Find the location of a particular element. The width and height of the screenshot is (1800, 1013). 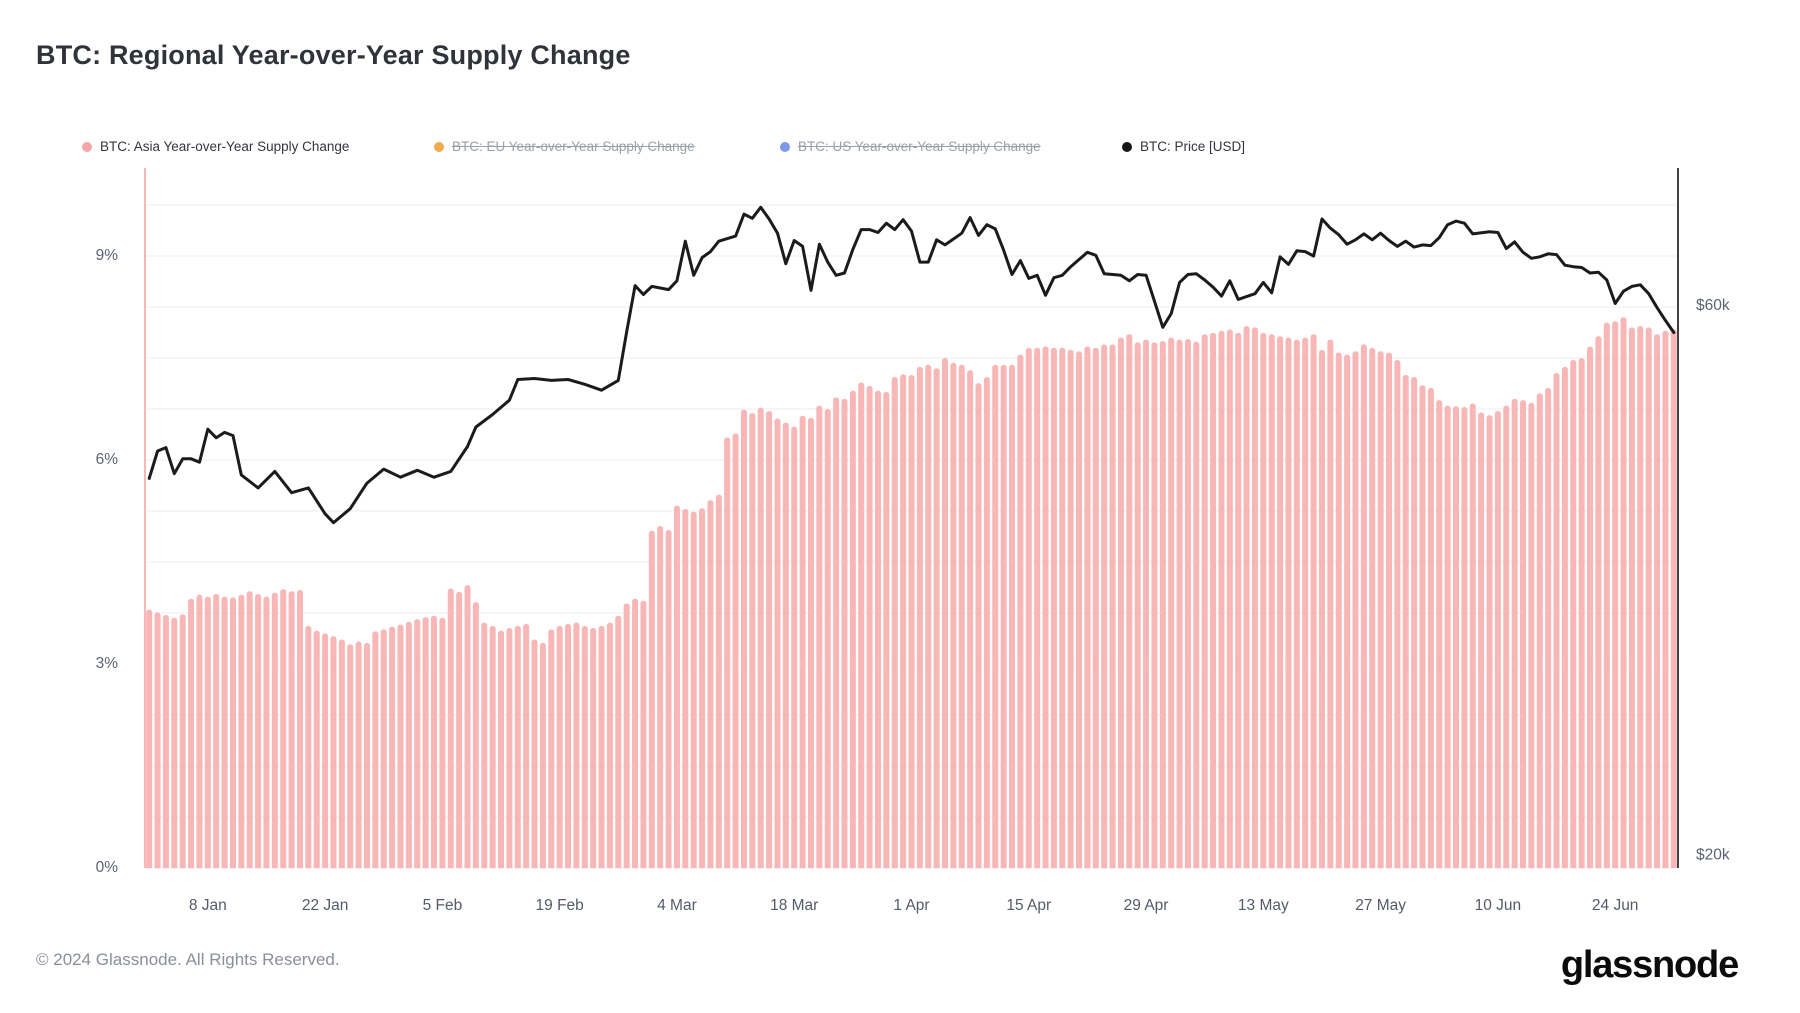

legend-item-asia-supply: BTC: Asia Year-over-Year Supply Change is located at coordinates (215, 146).